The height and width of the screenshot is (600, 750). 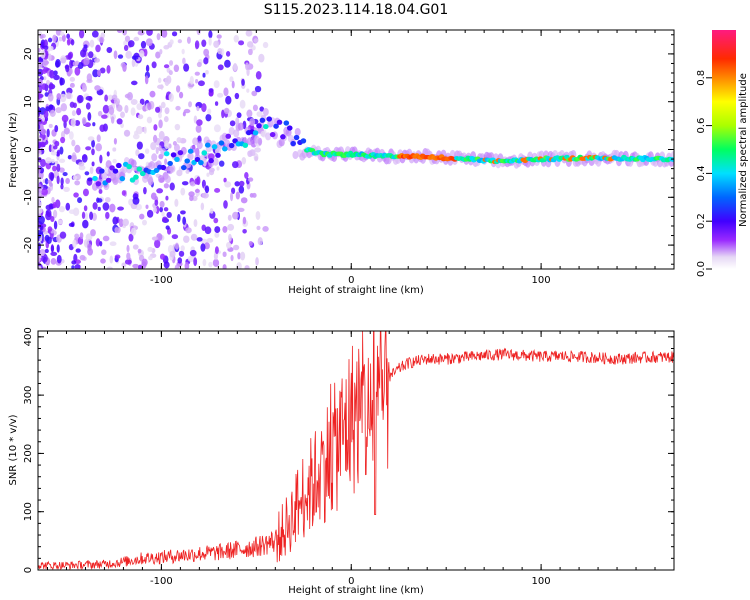 I want to click on spectrogram-x-tick-label: 0, so click(x=351, y=280).